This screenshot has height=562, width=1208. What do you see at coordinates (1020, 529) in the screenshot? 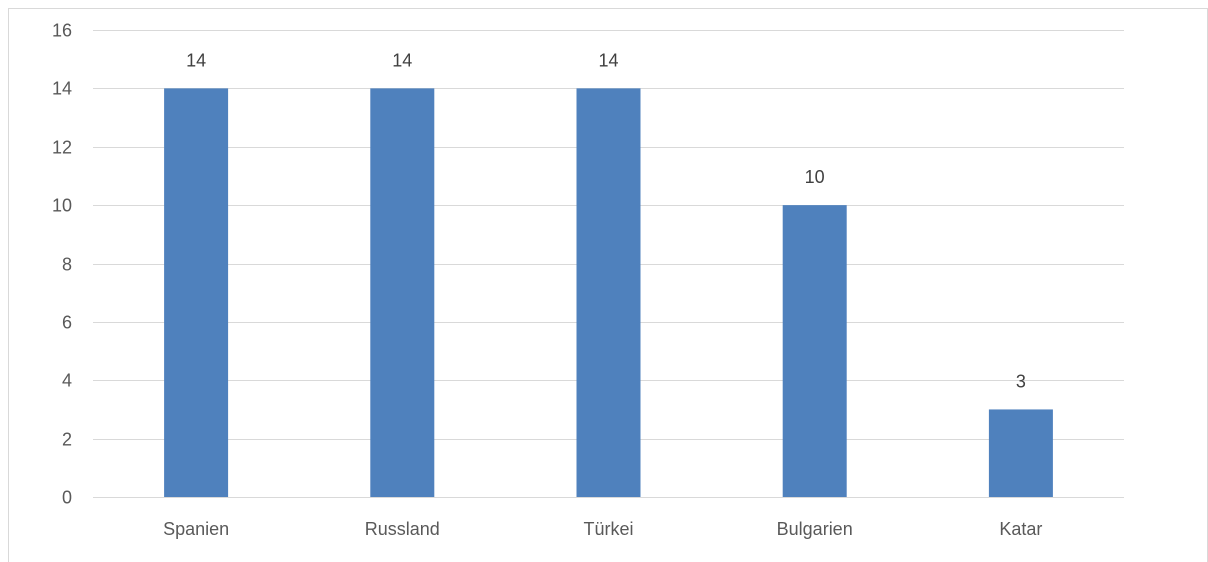
I see `x-tick-label: Katar` at bounding box center [1020, 529].